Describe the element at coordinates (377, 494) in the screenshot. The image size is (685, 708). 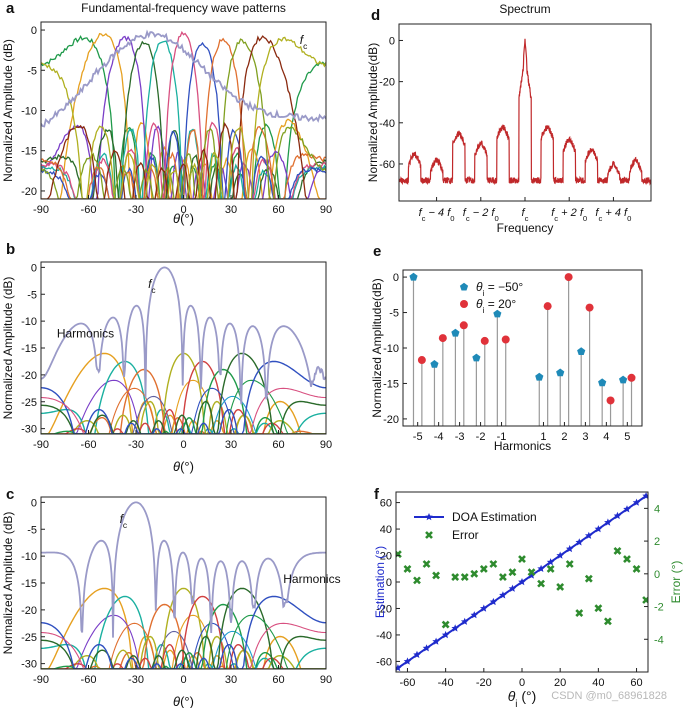
I see `panel-letter-f: f` at that location.